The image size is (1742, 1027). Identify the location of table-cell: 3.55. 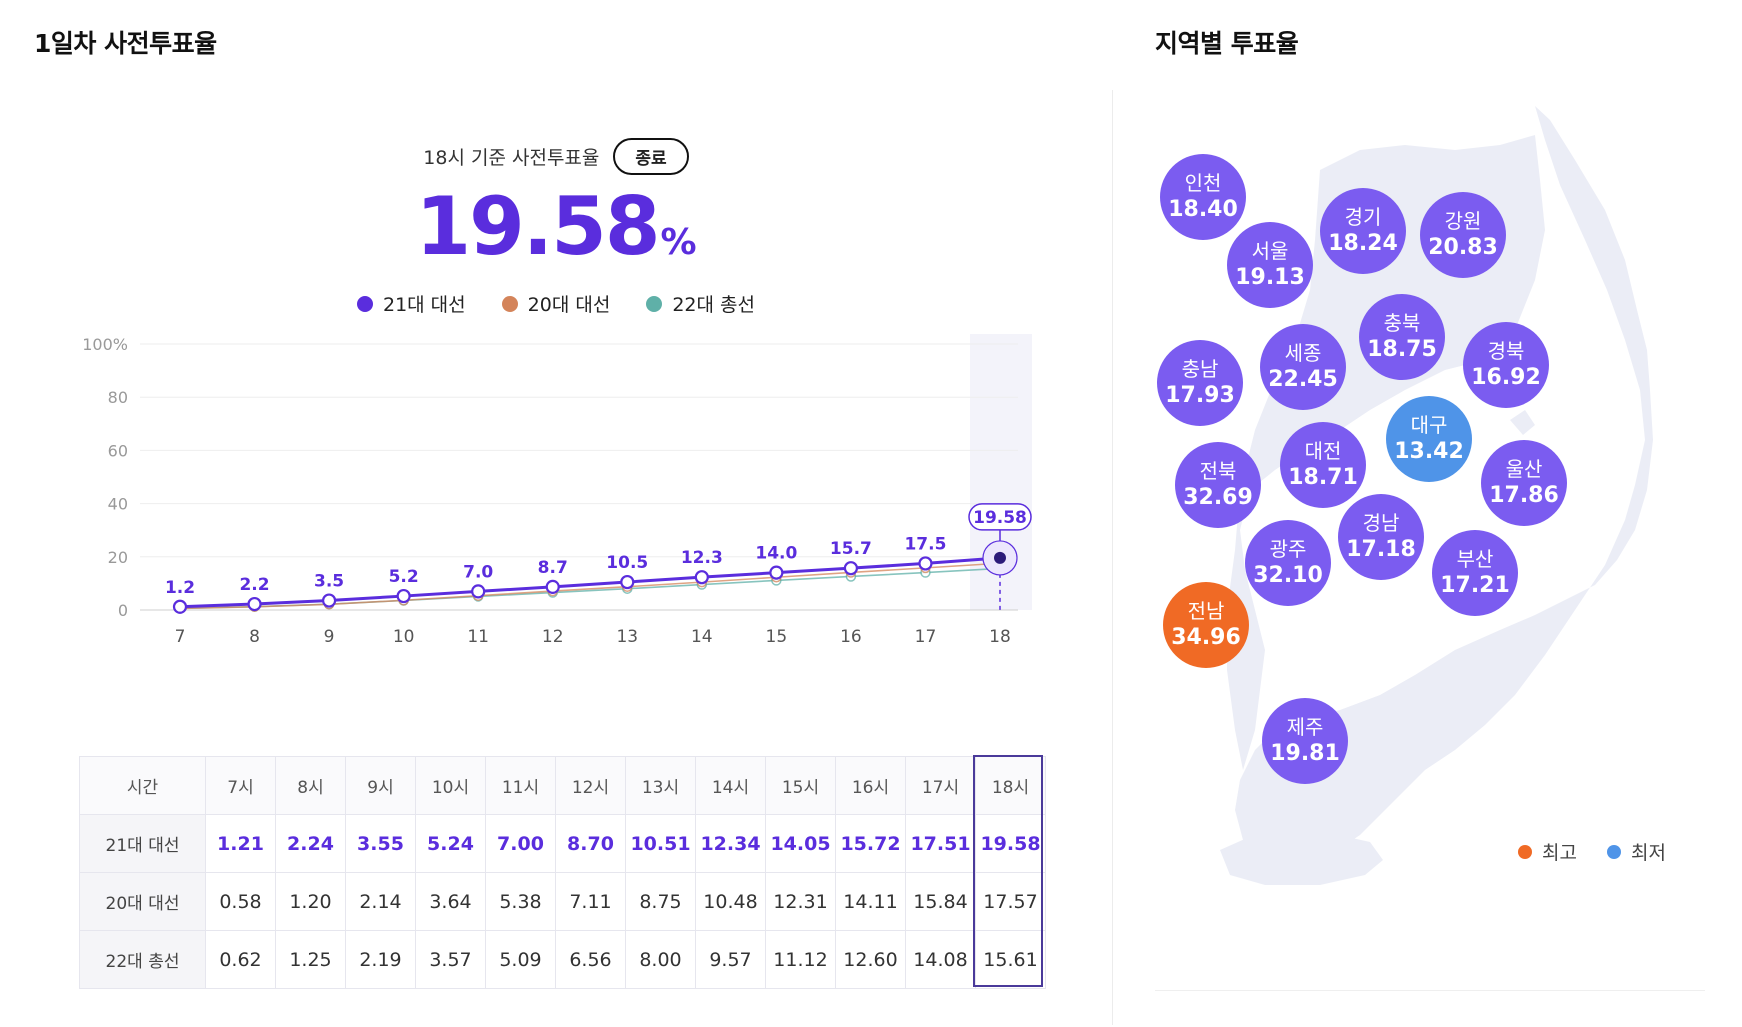
(380, 843).